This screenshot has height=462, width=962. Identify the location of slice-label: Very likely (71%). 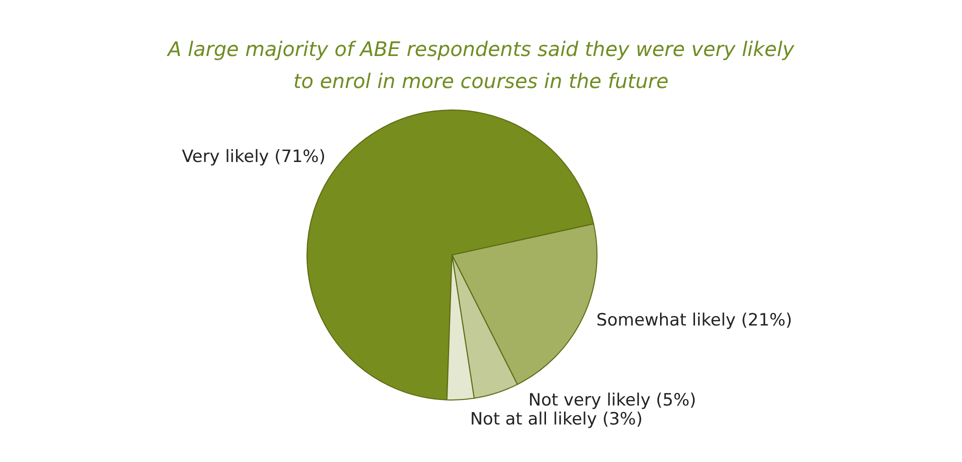
(254, 157).